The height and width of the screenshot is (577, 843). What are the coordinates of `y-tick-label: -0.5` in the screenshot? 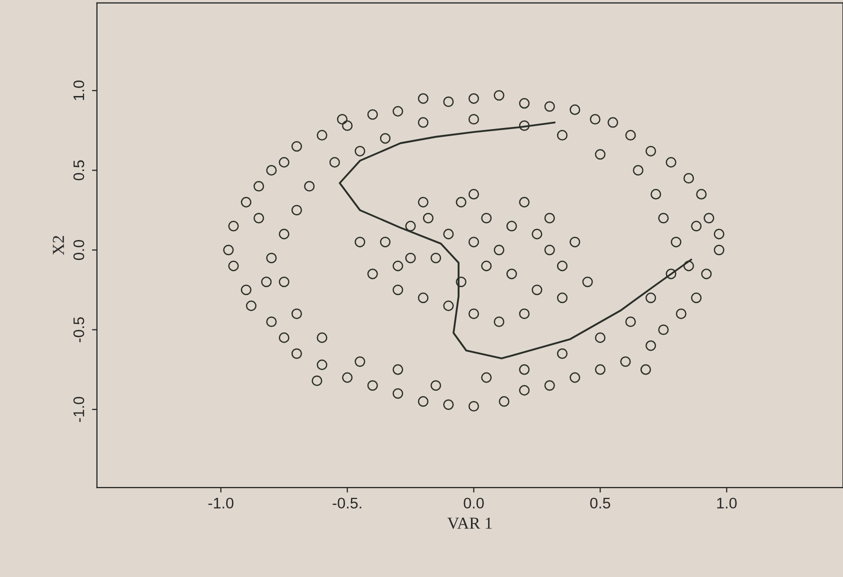 It's located at (78, 329).